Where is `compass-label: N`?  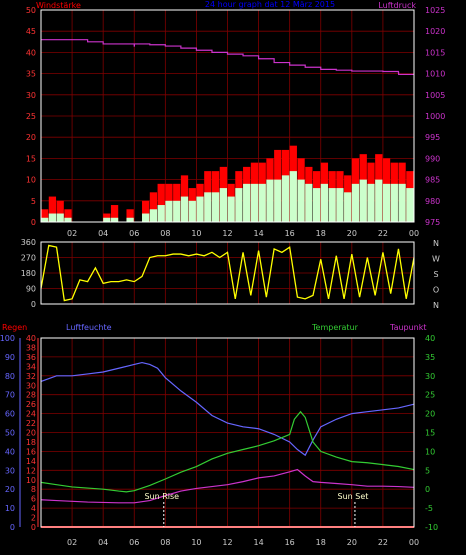
compass-label: N is located at coordinates (436, 243).